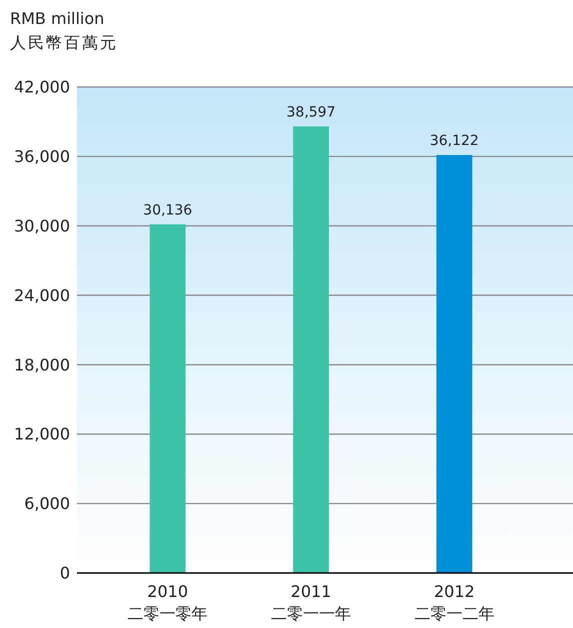 This screenshot has width=573, height=628. What do you see at coordinates (311, 112) in the screenshot?
I see `data-label: 38,597` at bounding box center [311, 112].